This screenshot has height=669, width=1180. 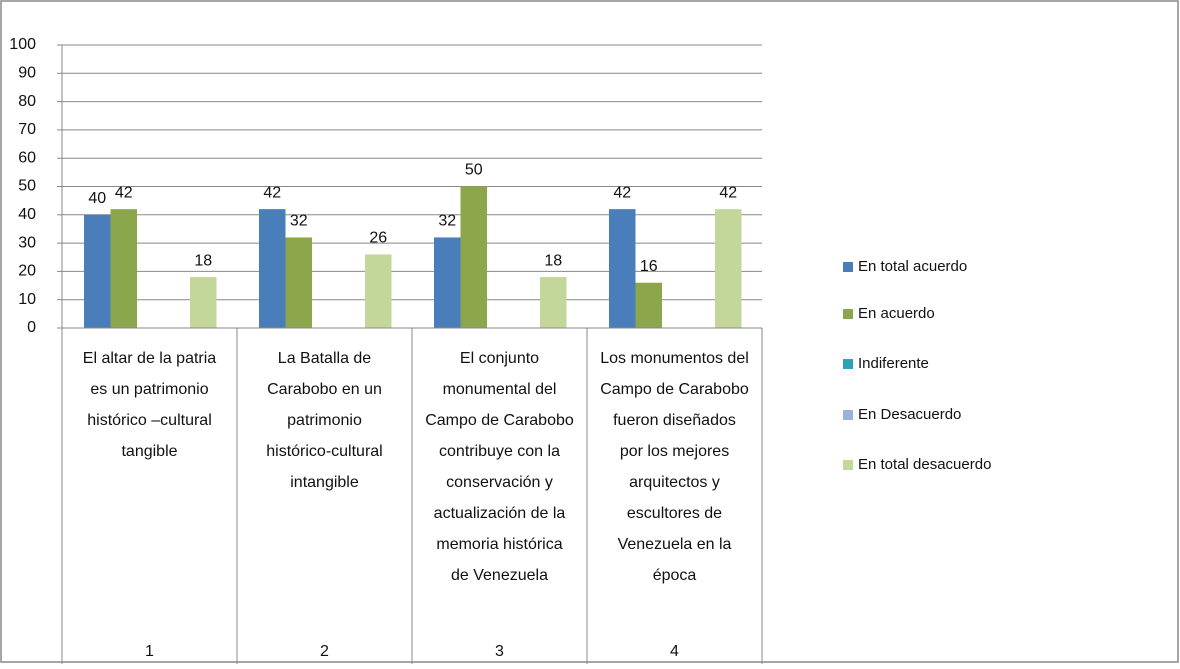 What do you see at coordinates (27, 242) in the screenshot?
I see `y-tick-label: 30` at bounding box center [27, 242].